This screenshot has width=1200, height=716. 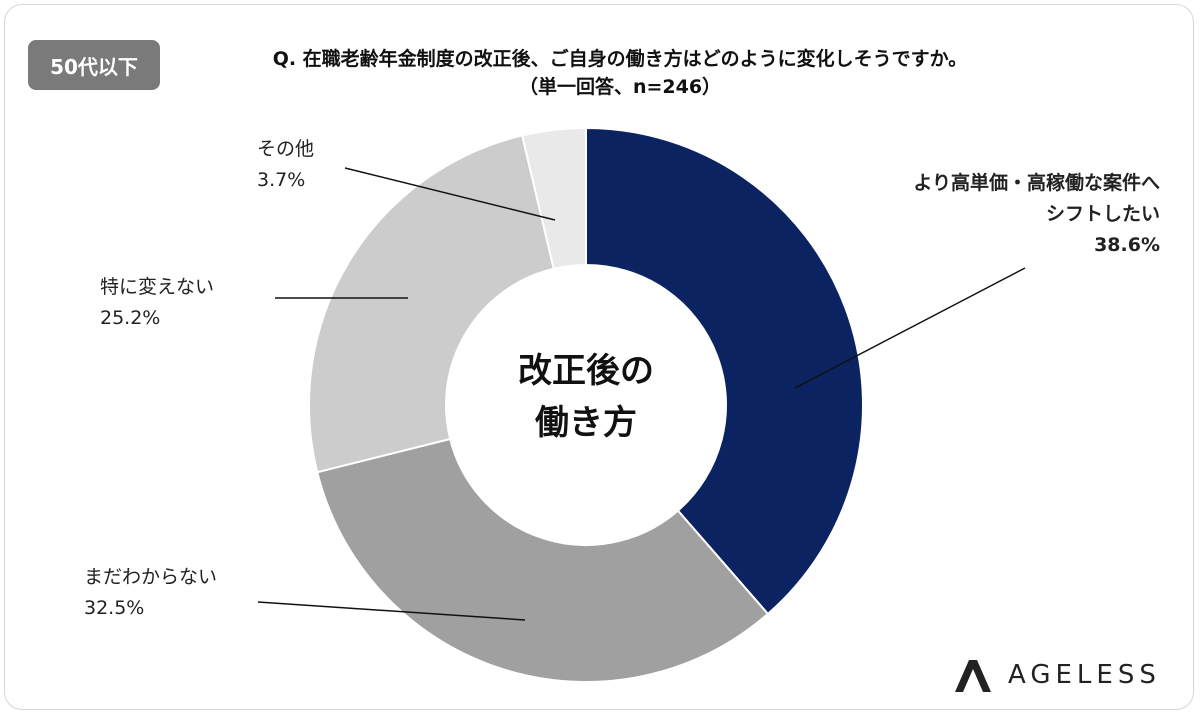 What do you see at coordinates (157, 303) in the screenshot?
I see `slice-label: 特に変えない 25.2%` at bounding box center [157, 303].